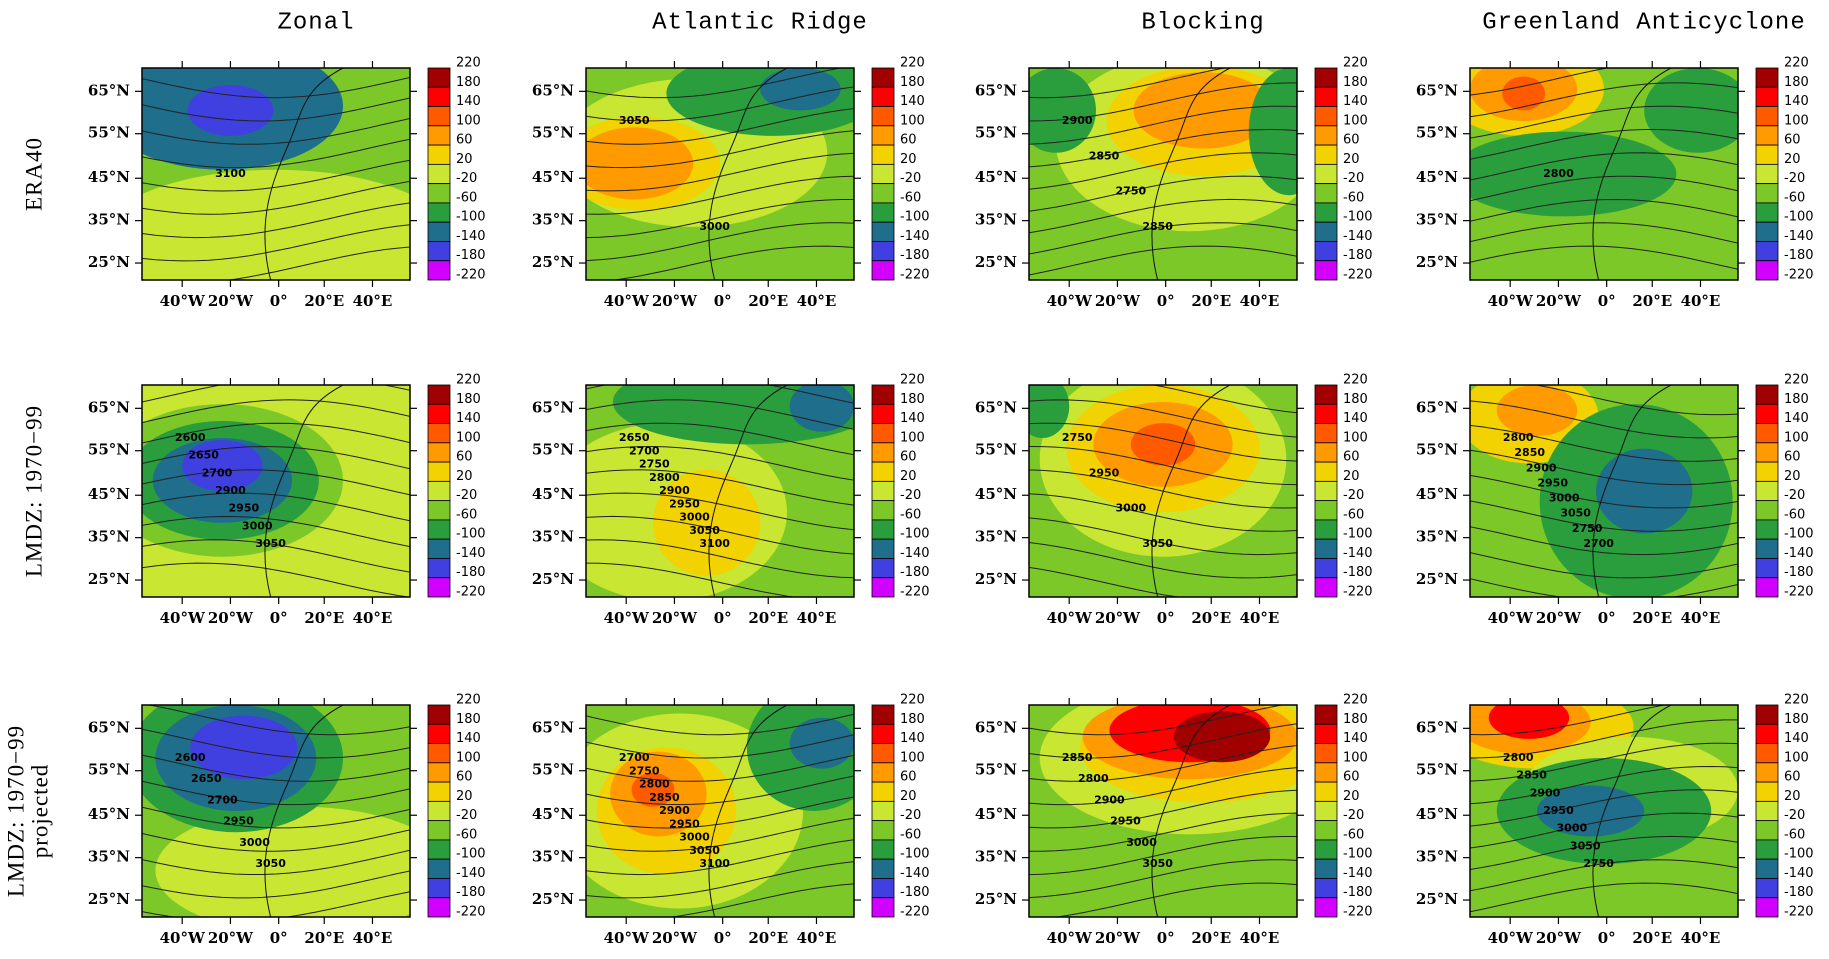  What do you see at coordinates (1157, 863) in the screenshot?
I see `contour-label: 3050` at bounding box center [1157, 863].